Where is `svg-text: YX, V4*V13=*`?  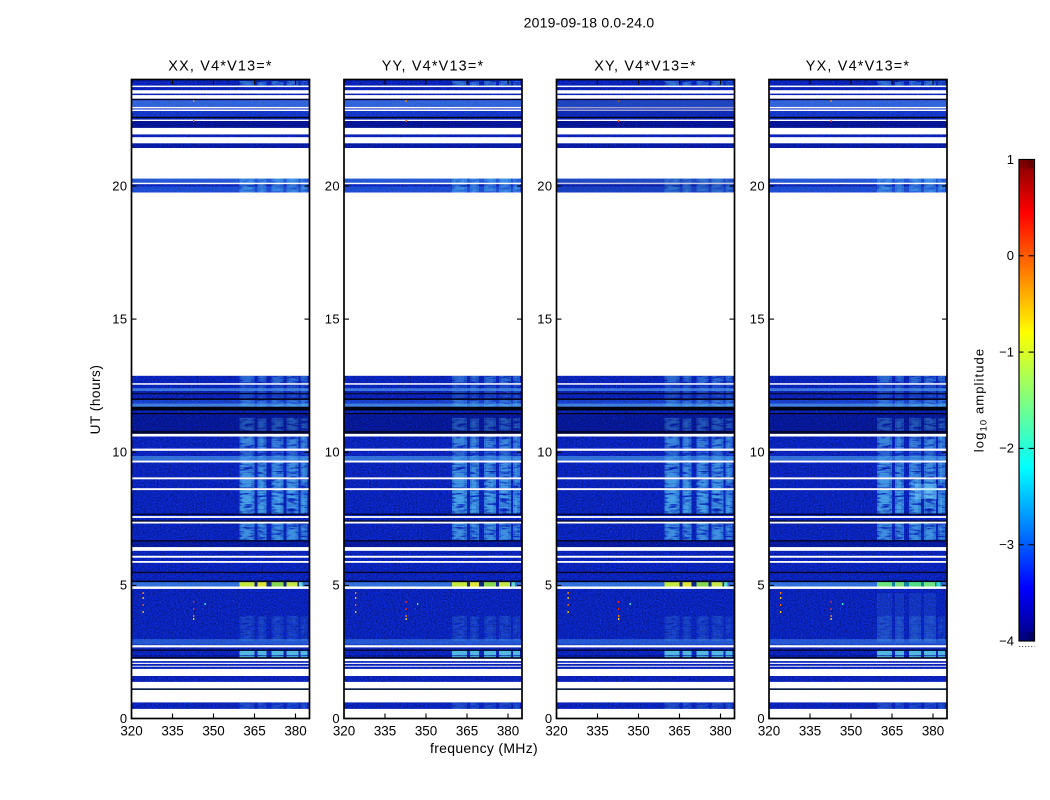 svg-text: YX, V4*V13=* is located at coordinates (858, 67).